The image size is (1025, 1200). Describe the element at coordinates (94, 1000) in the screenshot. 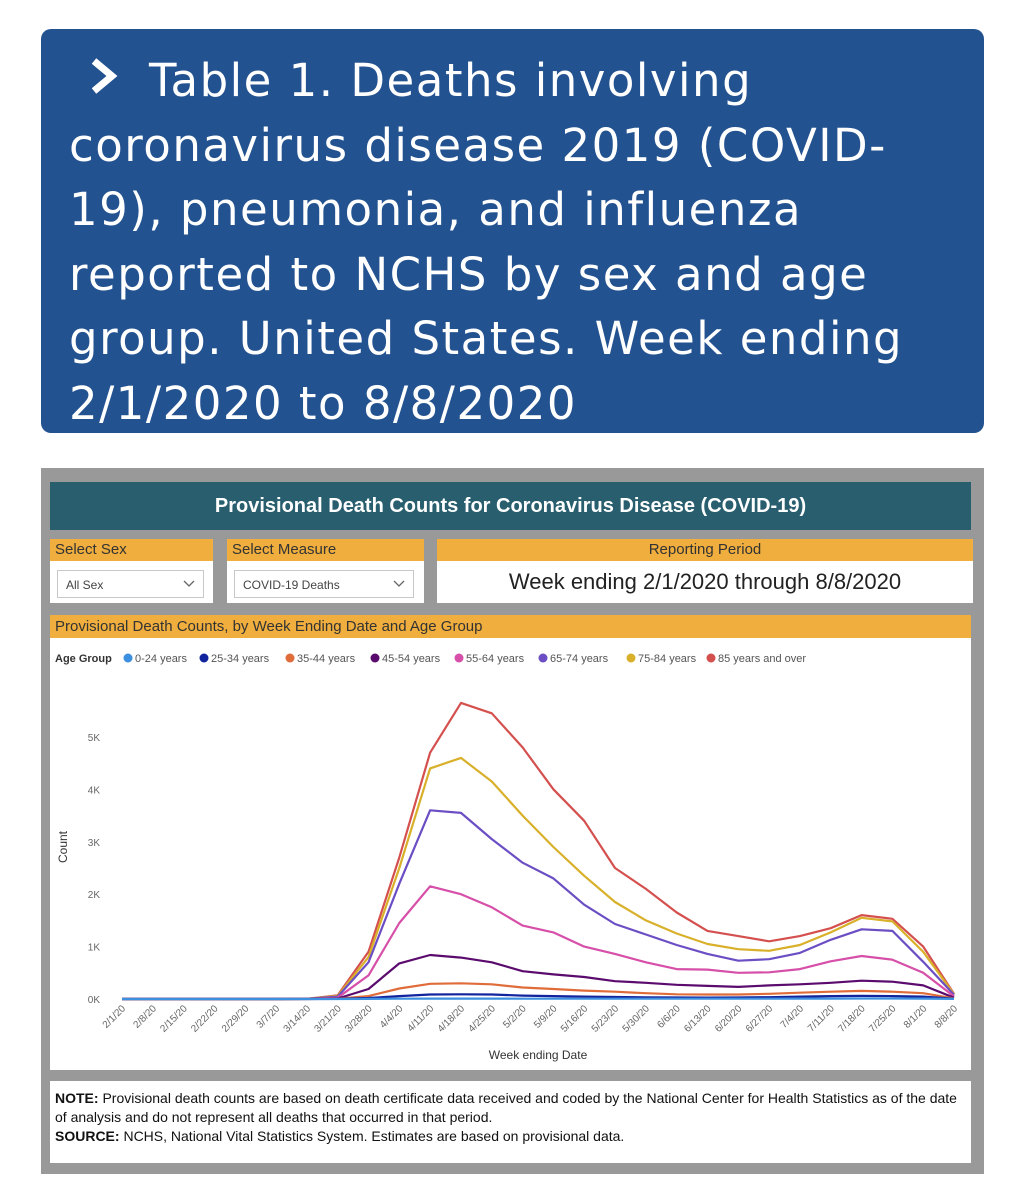

I see `y-tick-label: 0K` at that location.